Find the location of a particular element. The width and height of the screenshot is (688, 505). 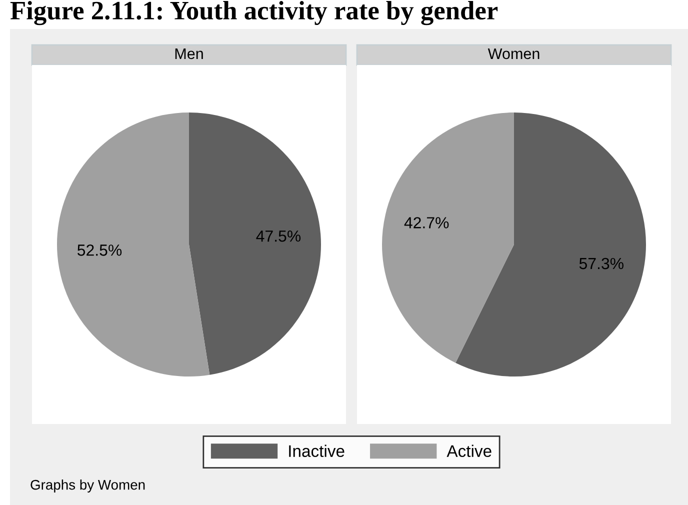

chart-title: Women is located at coordinates (514, 54).